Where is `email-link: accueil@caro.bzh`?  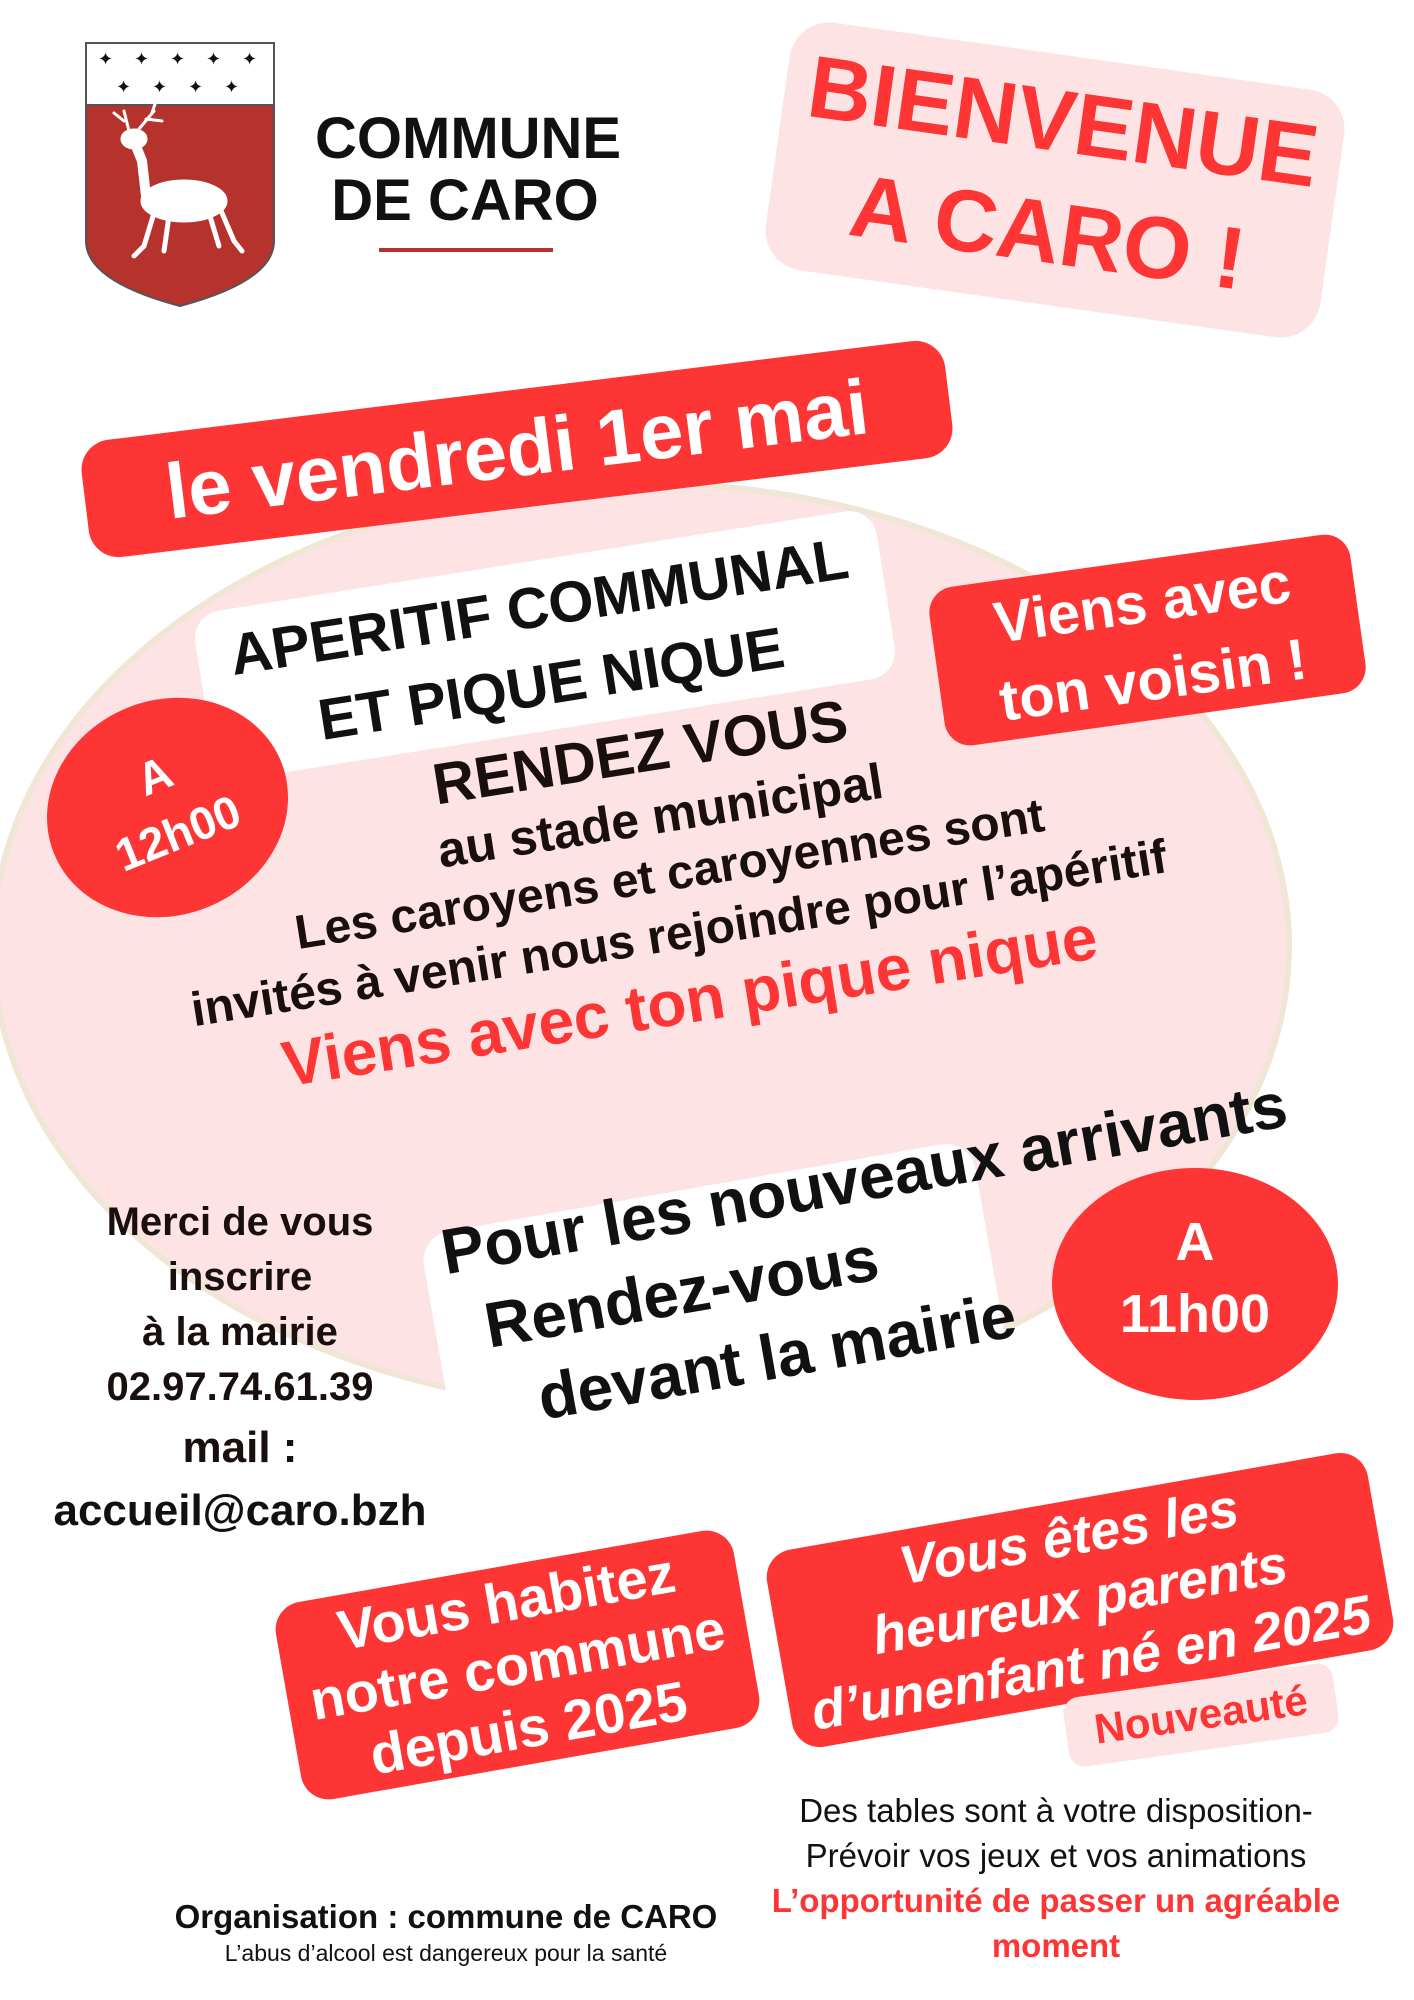
email-link: accueil@caro.bzh is located at coordinates (240, 1510).